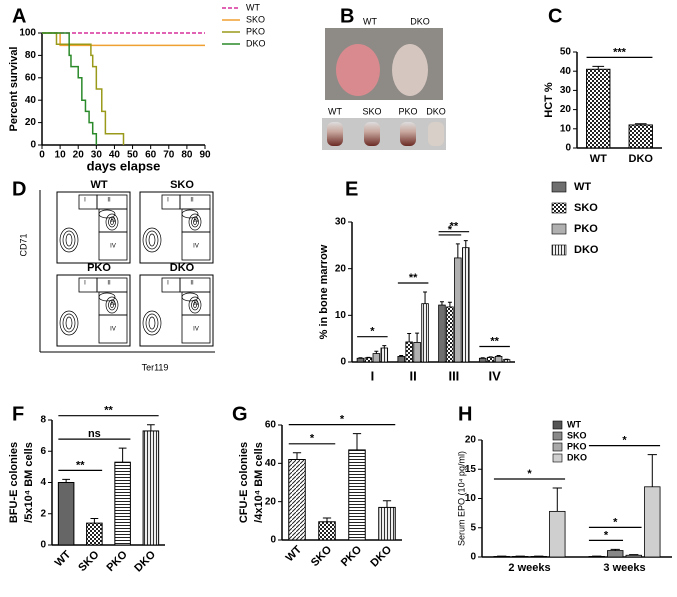 The height and width of the screenshot is (597, 677). Describe the element at coordinates (624, 568) in the screenshot. I see `x-tick-label: 3 weeks` at that location.